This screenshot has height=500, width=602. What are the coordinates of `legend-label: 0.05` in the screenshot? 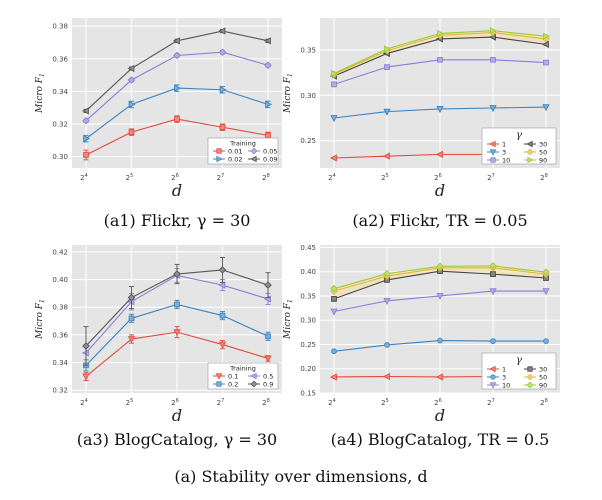 It's located at (270, 151).